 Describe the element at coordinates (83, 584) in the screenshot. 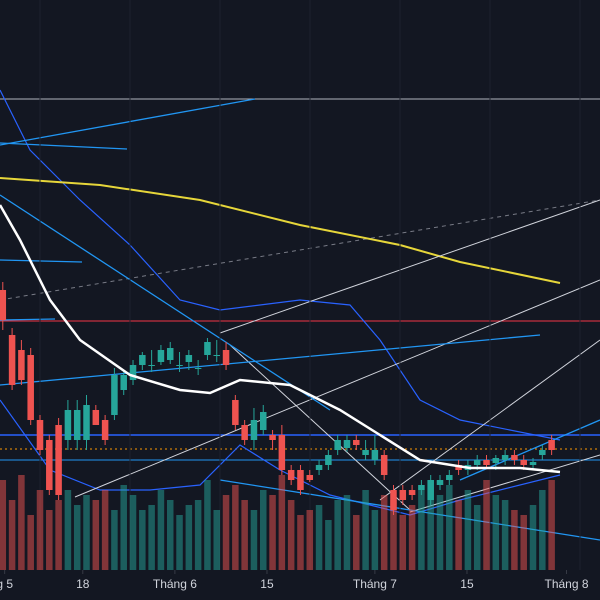

I see `x-tick-label: 18` at that location.